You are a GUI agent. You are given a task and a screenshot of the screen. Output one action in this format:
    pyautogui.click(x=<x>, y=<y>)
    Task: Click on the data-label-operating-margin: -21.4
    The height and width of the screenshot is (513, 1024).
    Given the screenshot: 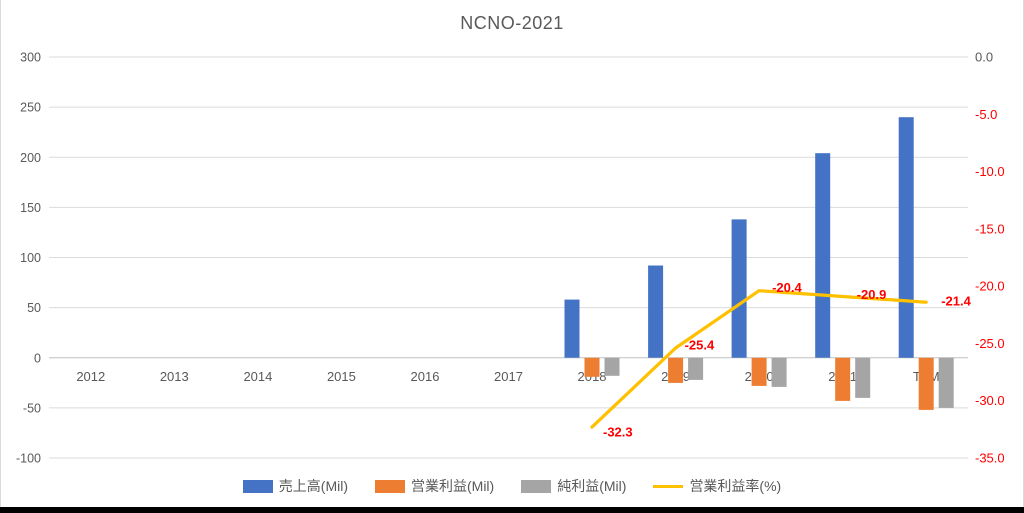 What is the action you would take?
    pyautogui.click(x=956, y=301)
    